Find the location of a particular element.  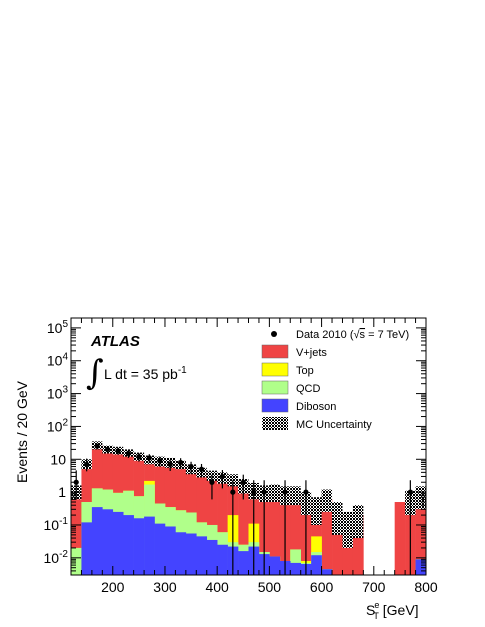

legend-label: QCD is located at coordinates (308, 389).